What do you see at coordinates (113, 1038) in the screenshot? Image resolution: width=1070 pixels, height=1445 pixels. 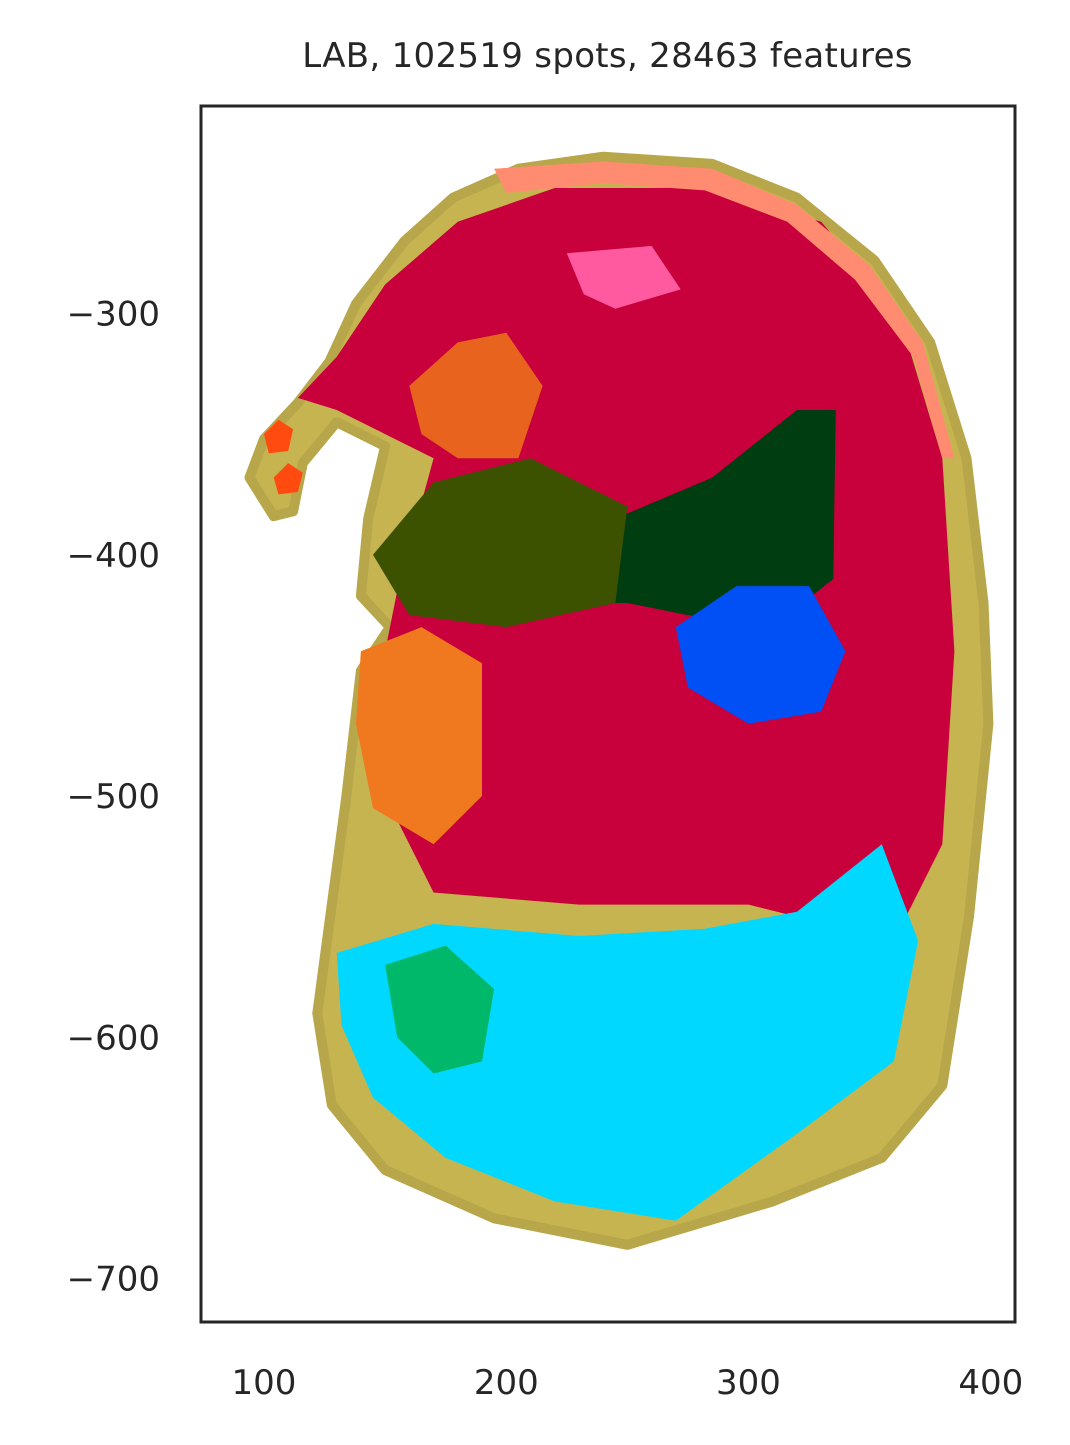 I see `y-tick-label: −600` at bounding box center [113, 1038].